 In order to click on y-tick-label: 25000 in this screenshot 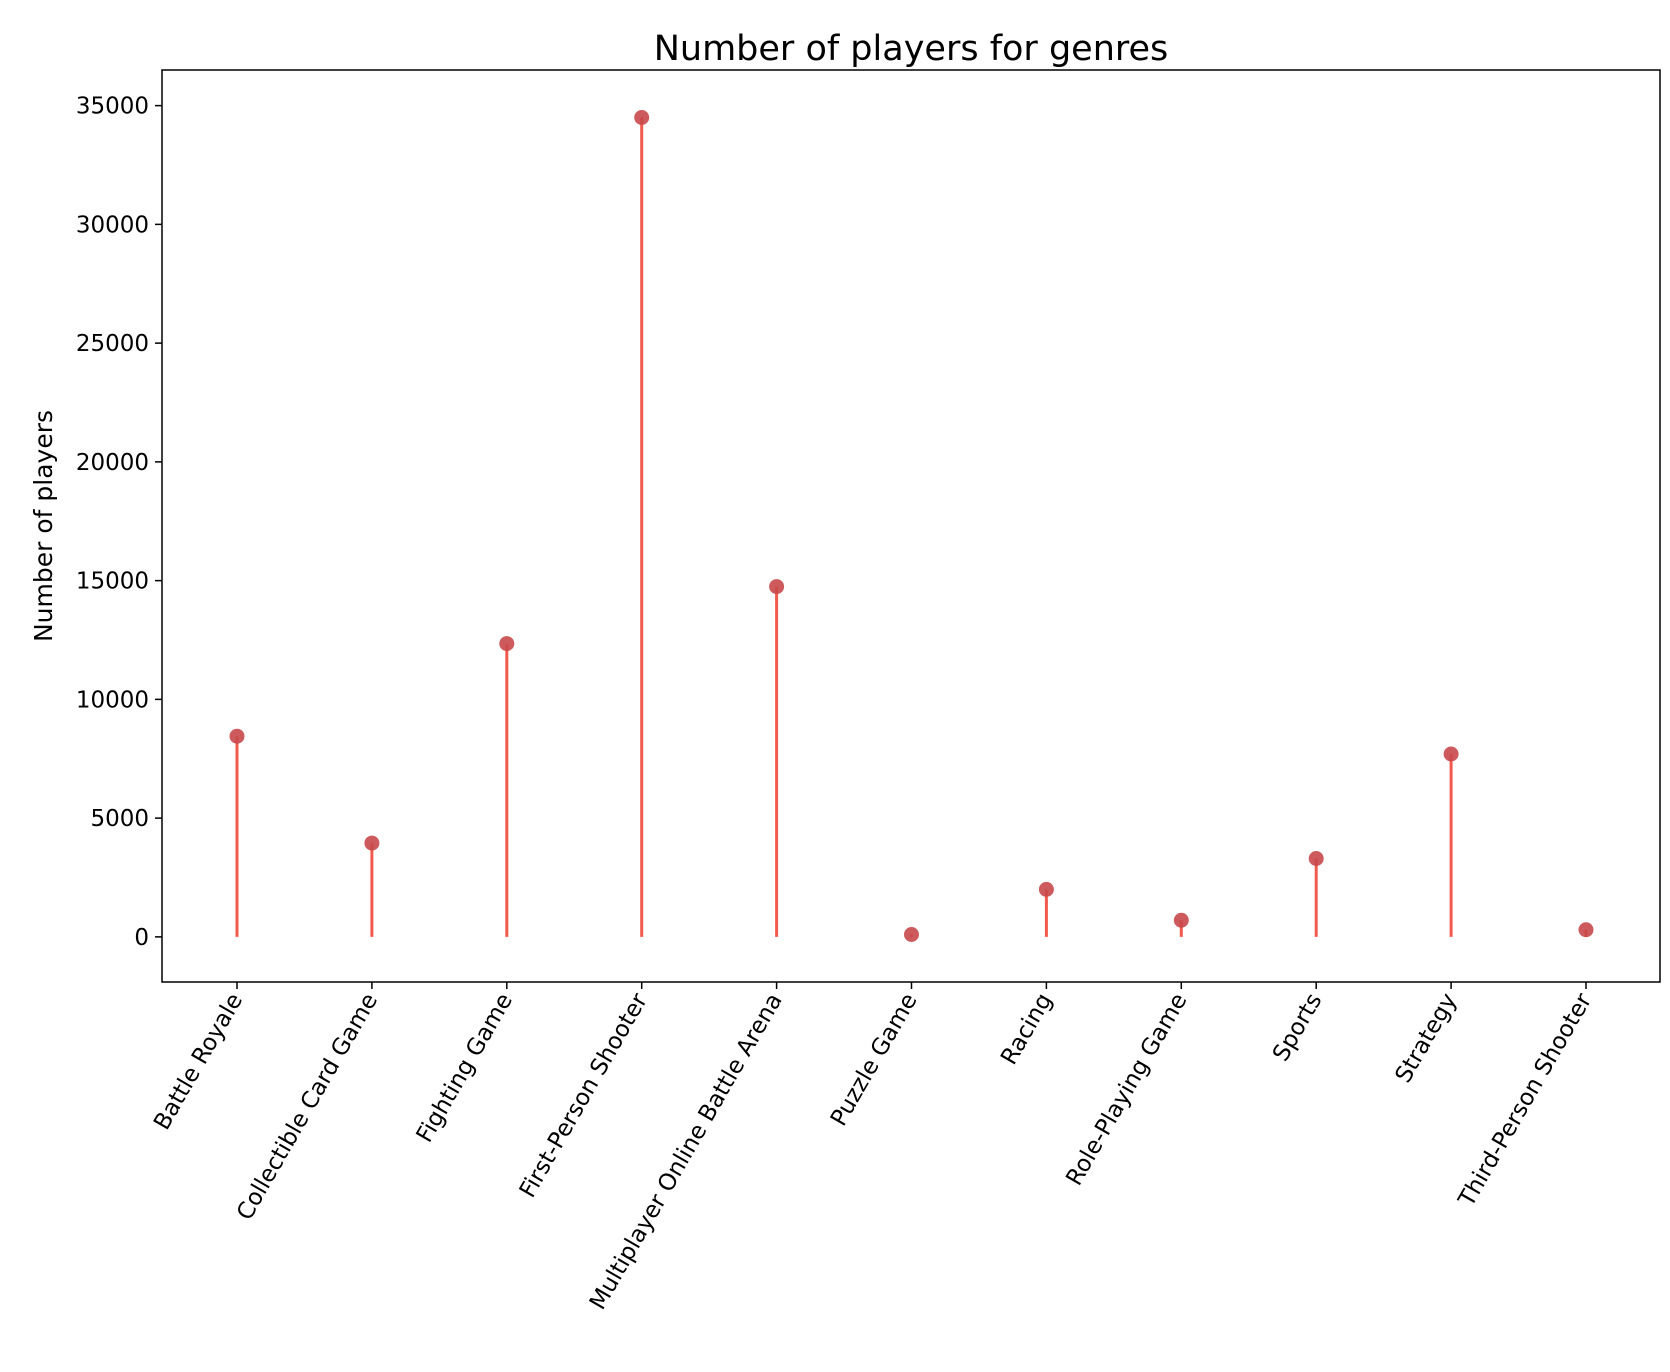, I will do `click(112, 344)`.